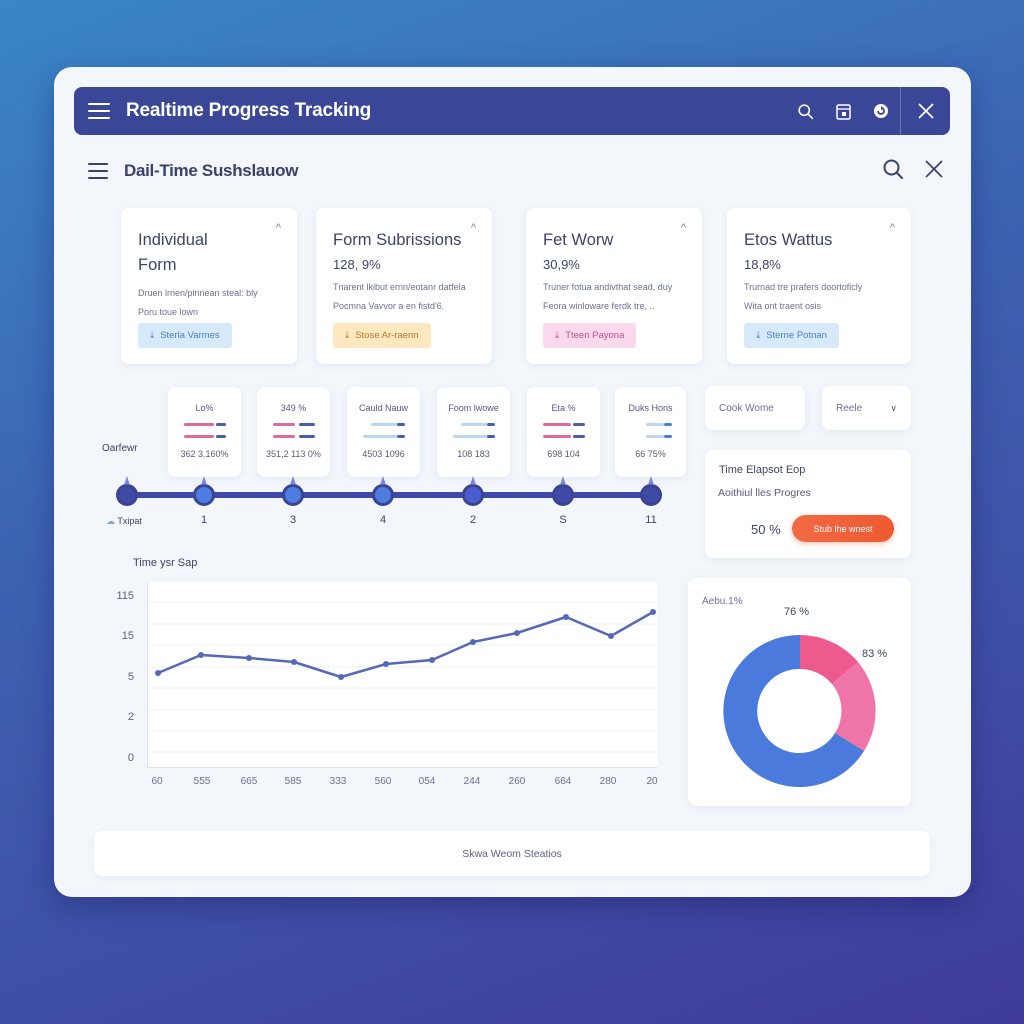 The image size is (1024, 1024). What do you see at coordinates (783, 306) in the screenshot?
I see `stat-card-description-line2: Wita ont traent osis` at bounding box center [783, 306].